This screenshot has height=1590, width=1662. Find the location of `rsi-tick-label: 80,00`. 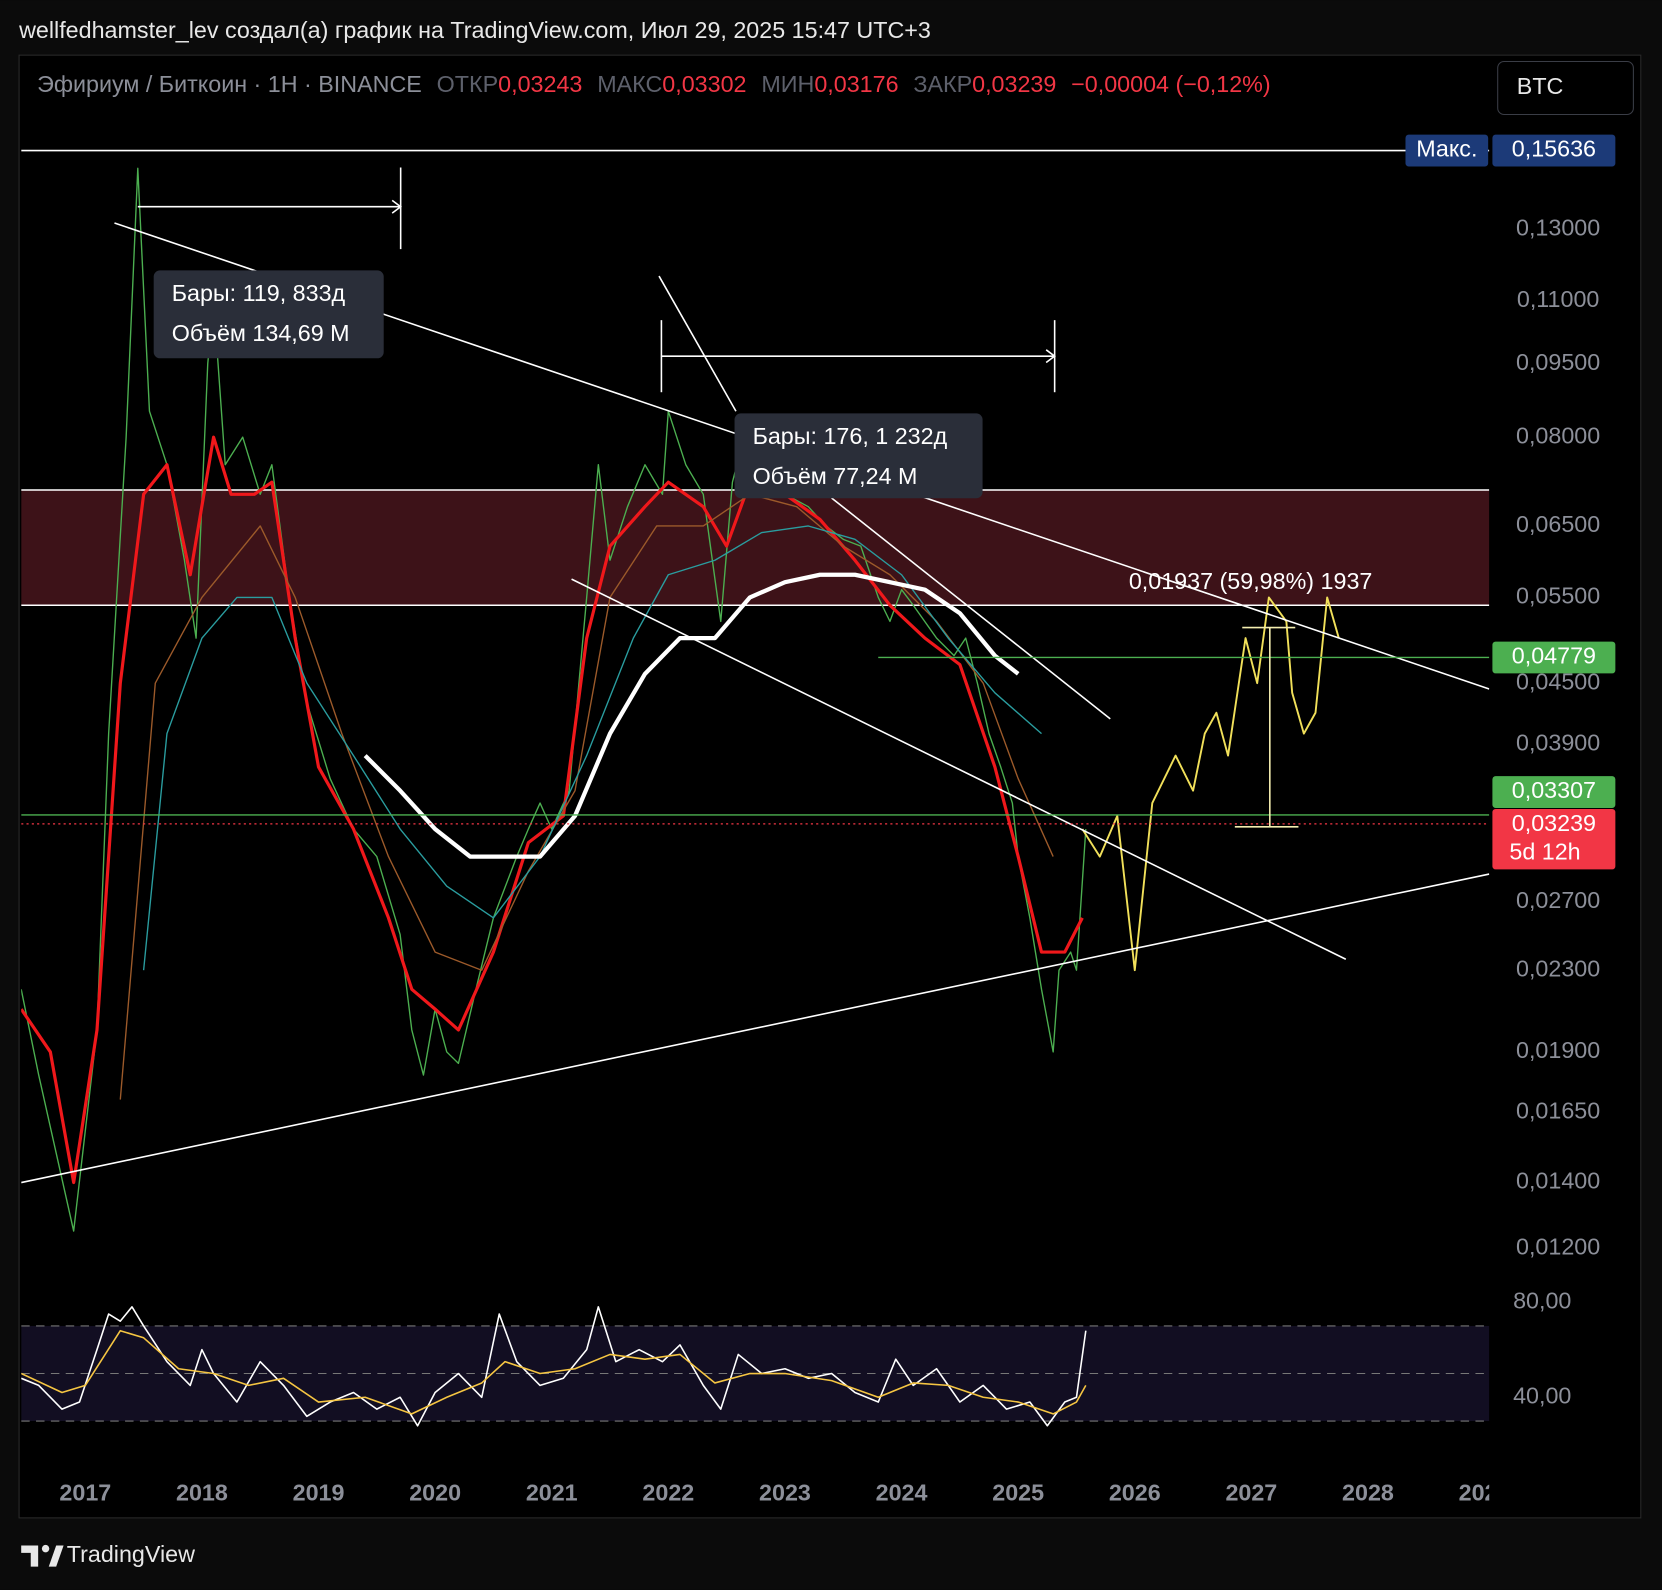

rsi-tick-label: 80,00 is located at coordinates (1542, 1300).